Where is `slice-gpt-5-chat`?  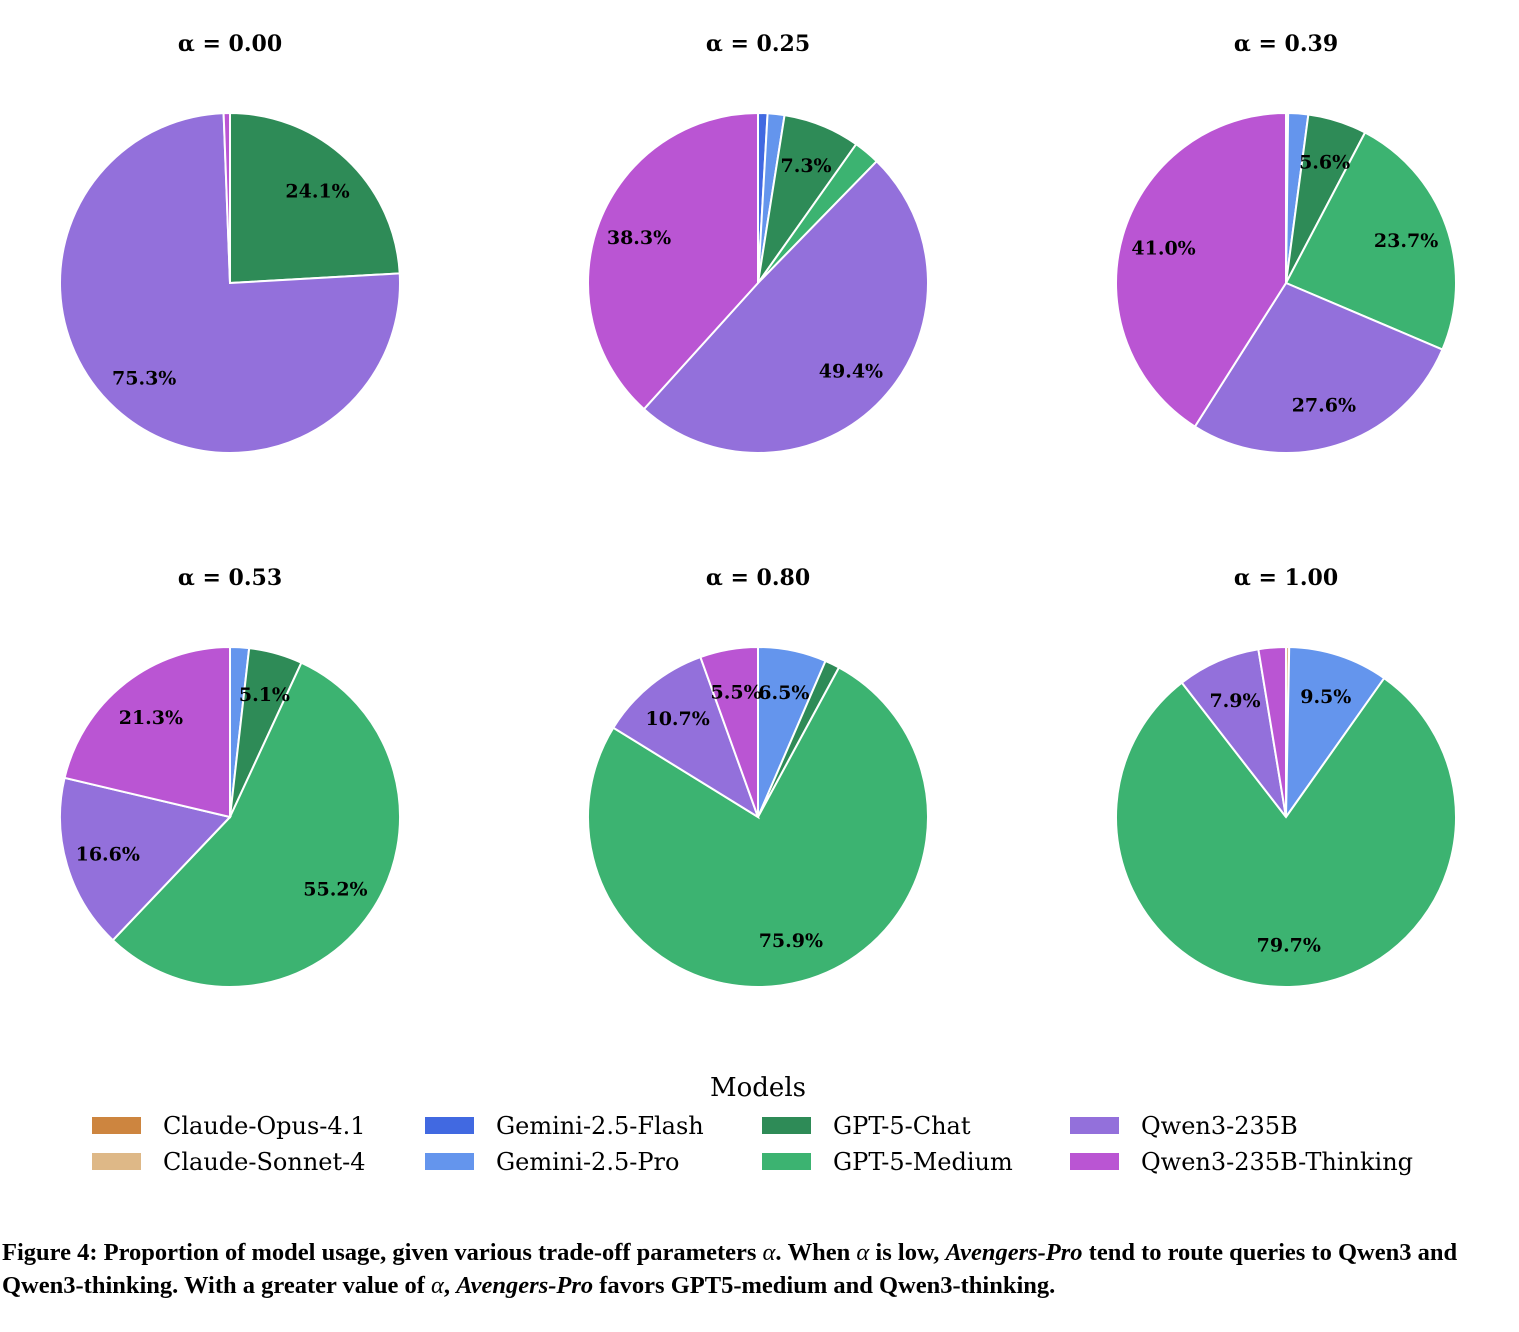
slice-gpt-5-chat is located at coordinates (315, 198).